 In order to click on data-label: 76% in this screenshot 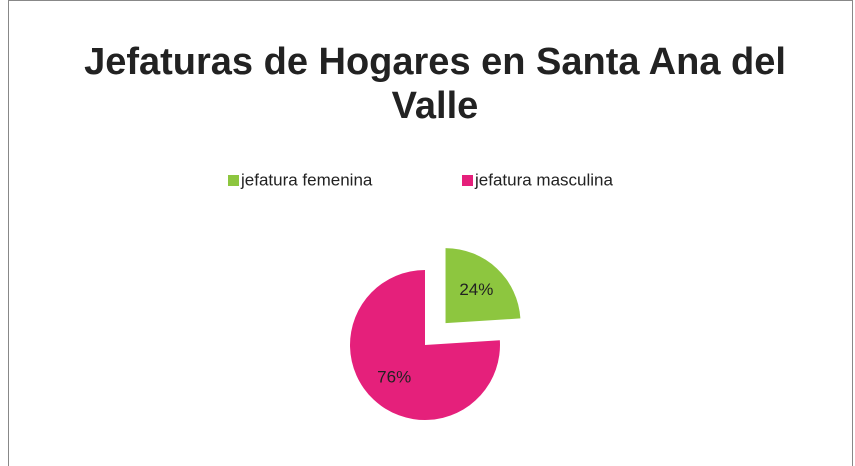, I will do `click(394, 376)`.